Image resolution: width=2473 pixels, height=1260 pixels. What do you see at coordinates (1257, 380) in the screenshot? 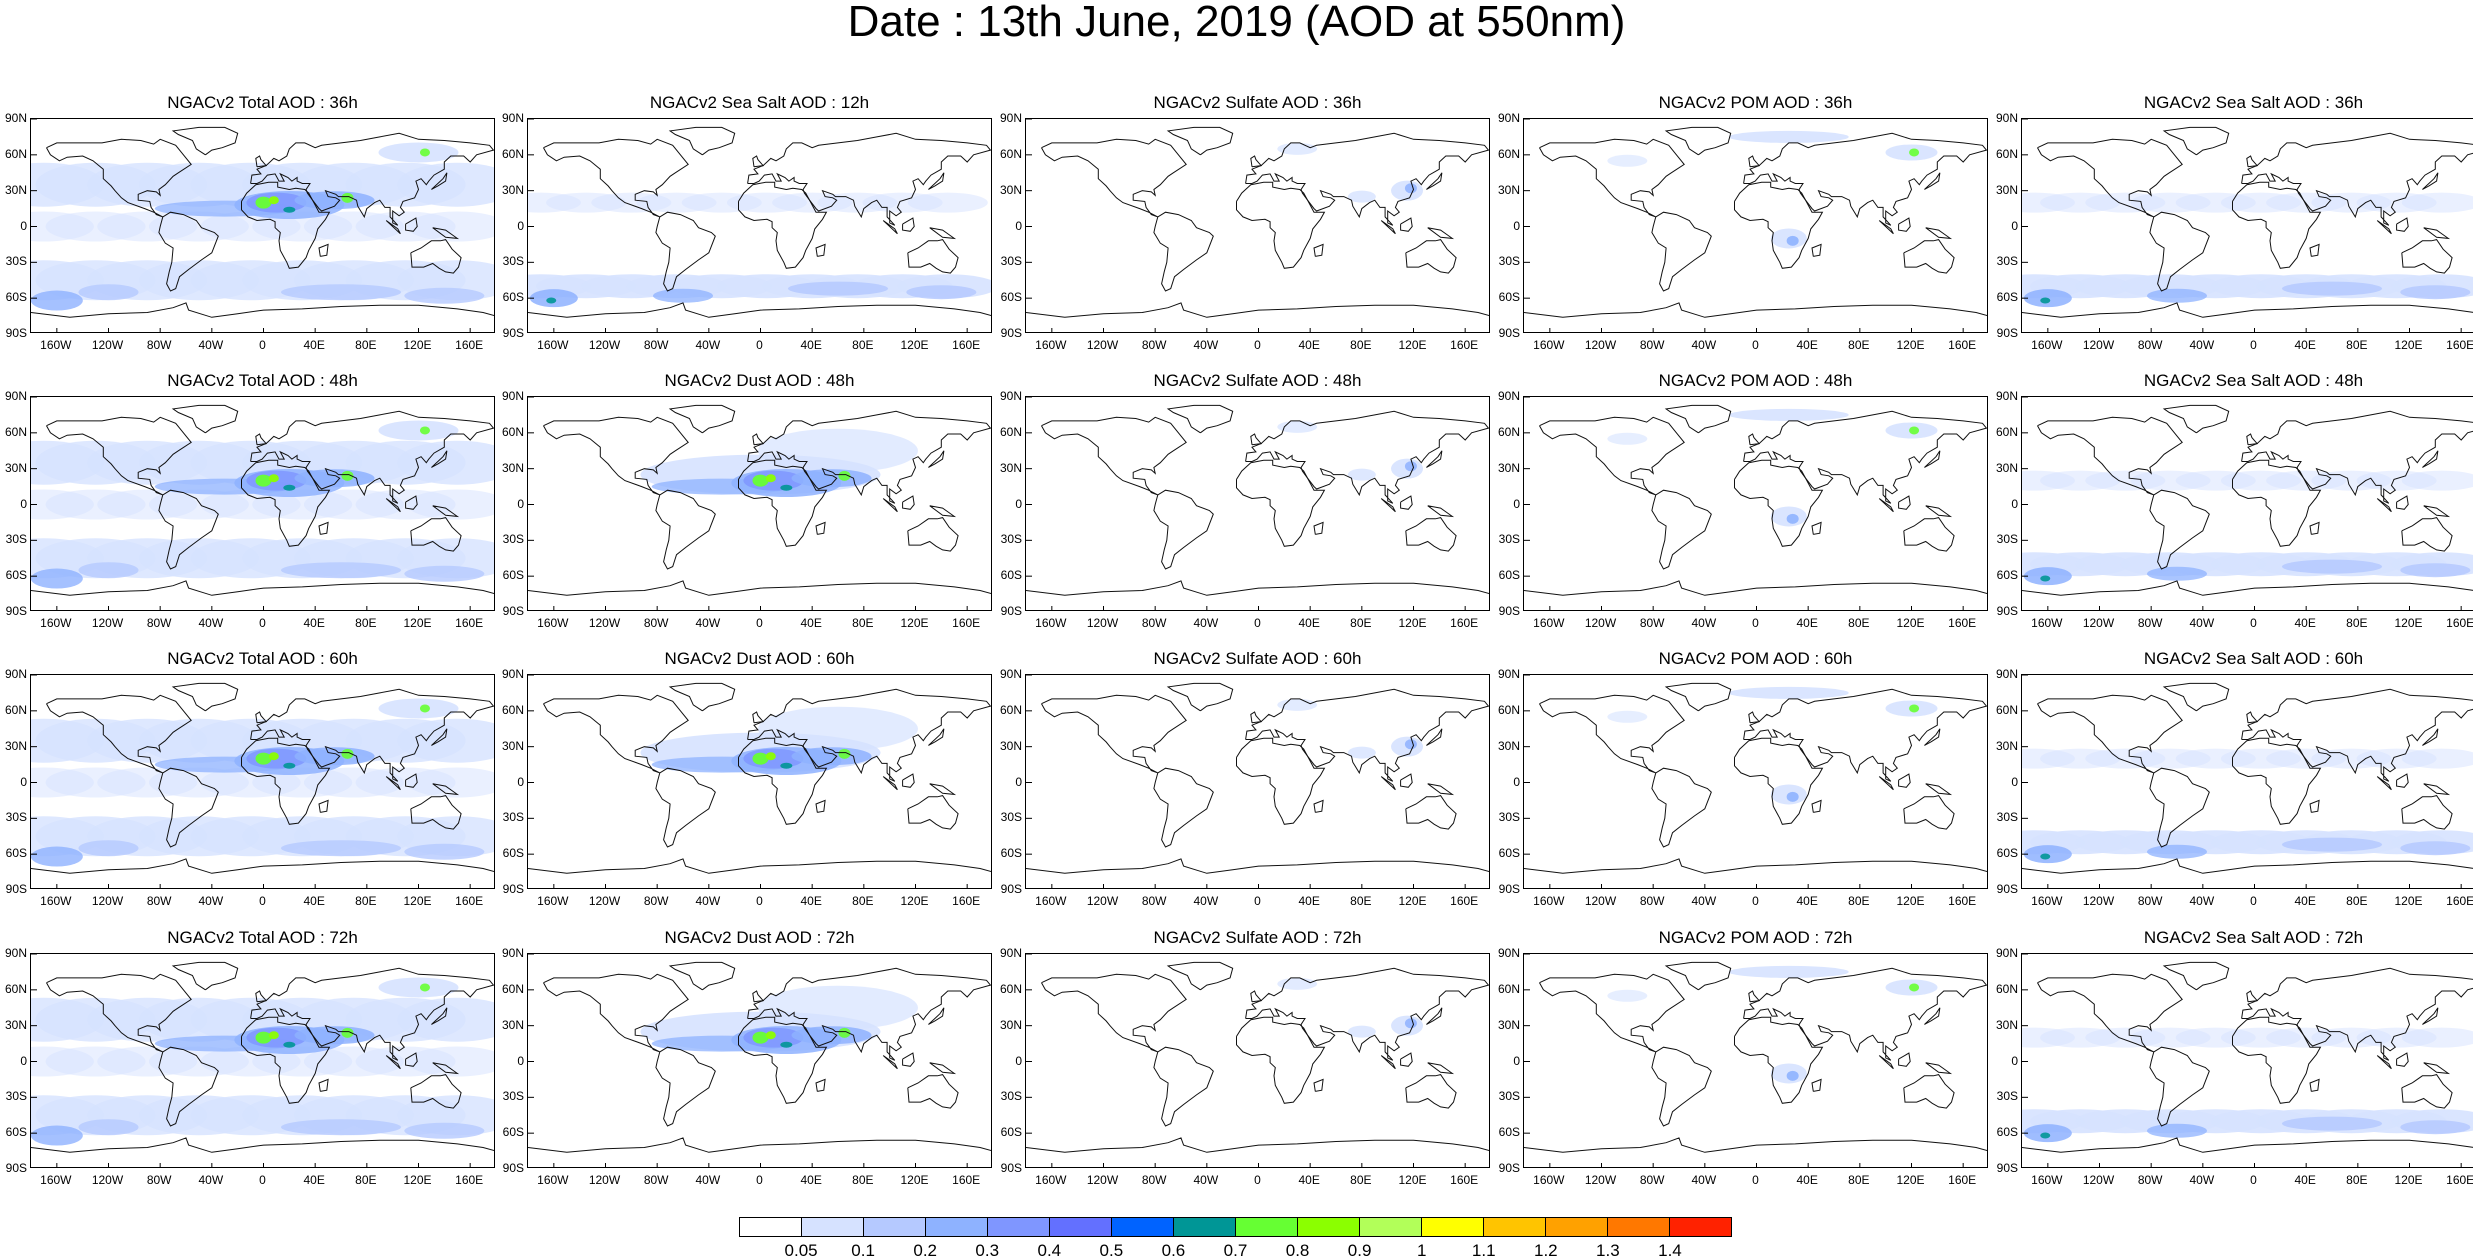
I see `panel-title: NGACv2 Sulfate AOD : 48h` at bounding box center [1257, 380].